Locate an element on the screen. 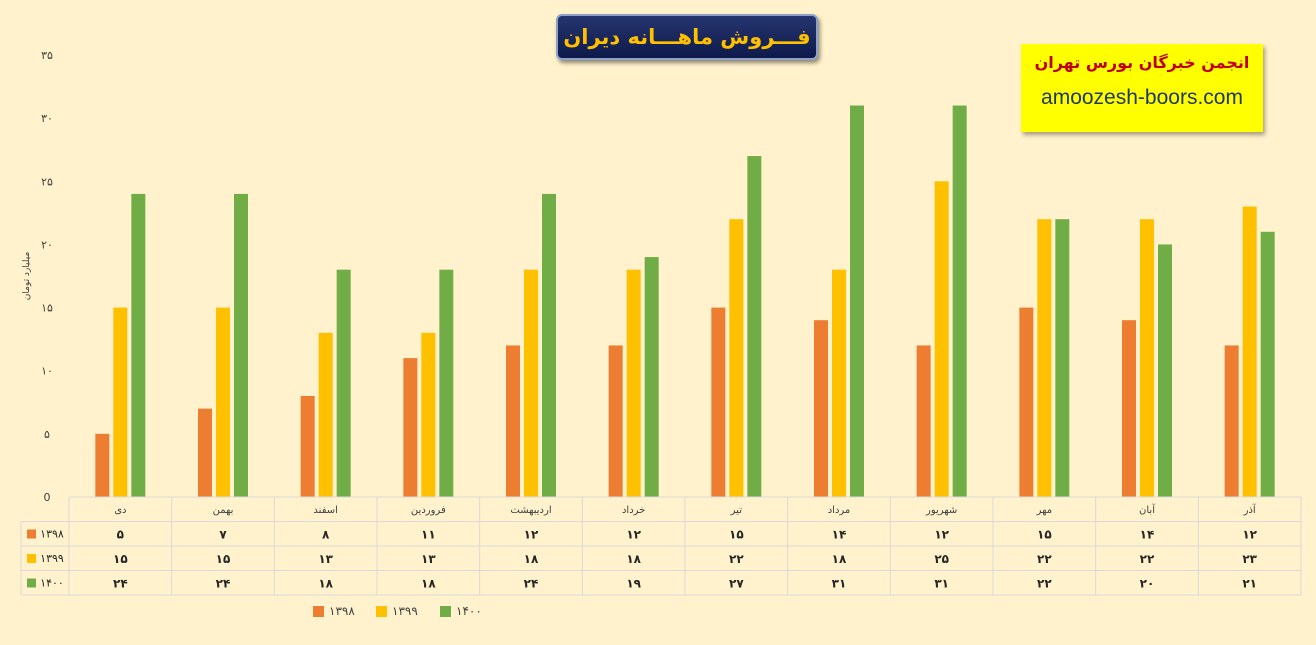 This screenshot has height=645, width=1316. category-label: آذر is located at coordinates (1250, 509).